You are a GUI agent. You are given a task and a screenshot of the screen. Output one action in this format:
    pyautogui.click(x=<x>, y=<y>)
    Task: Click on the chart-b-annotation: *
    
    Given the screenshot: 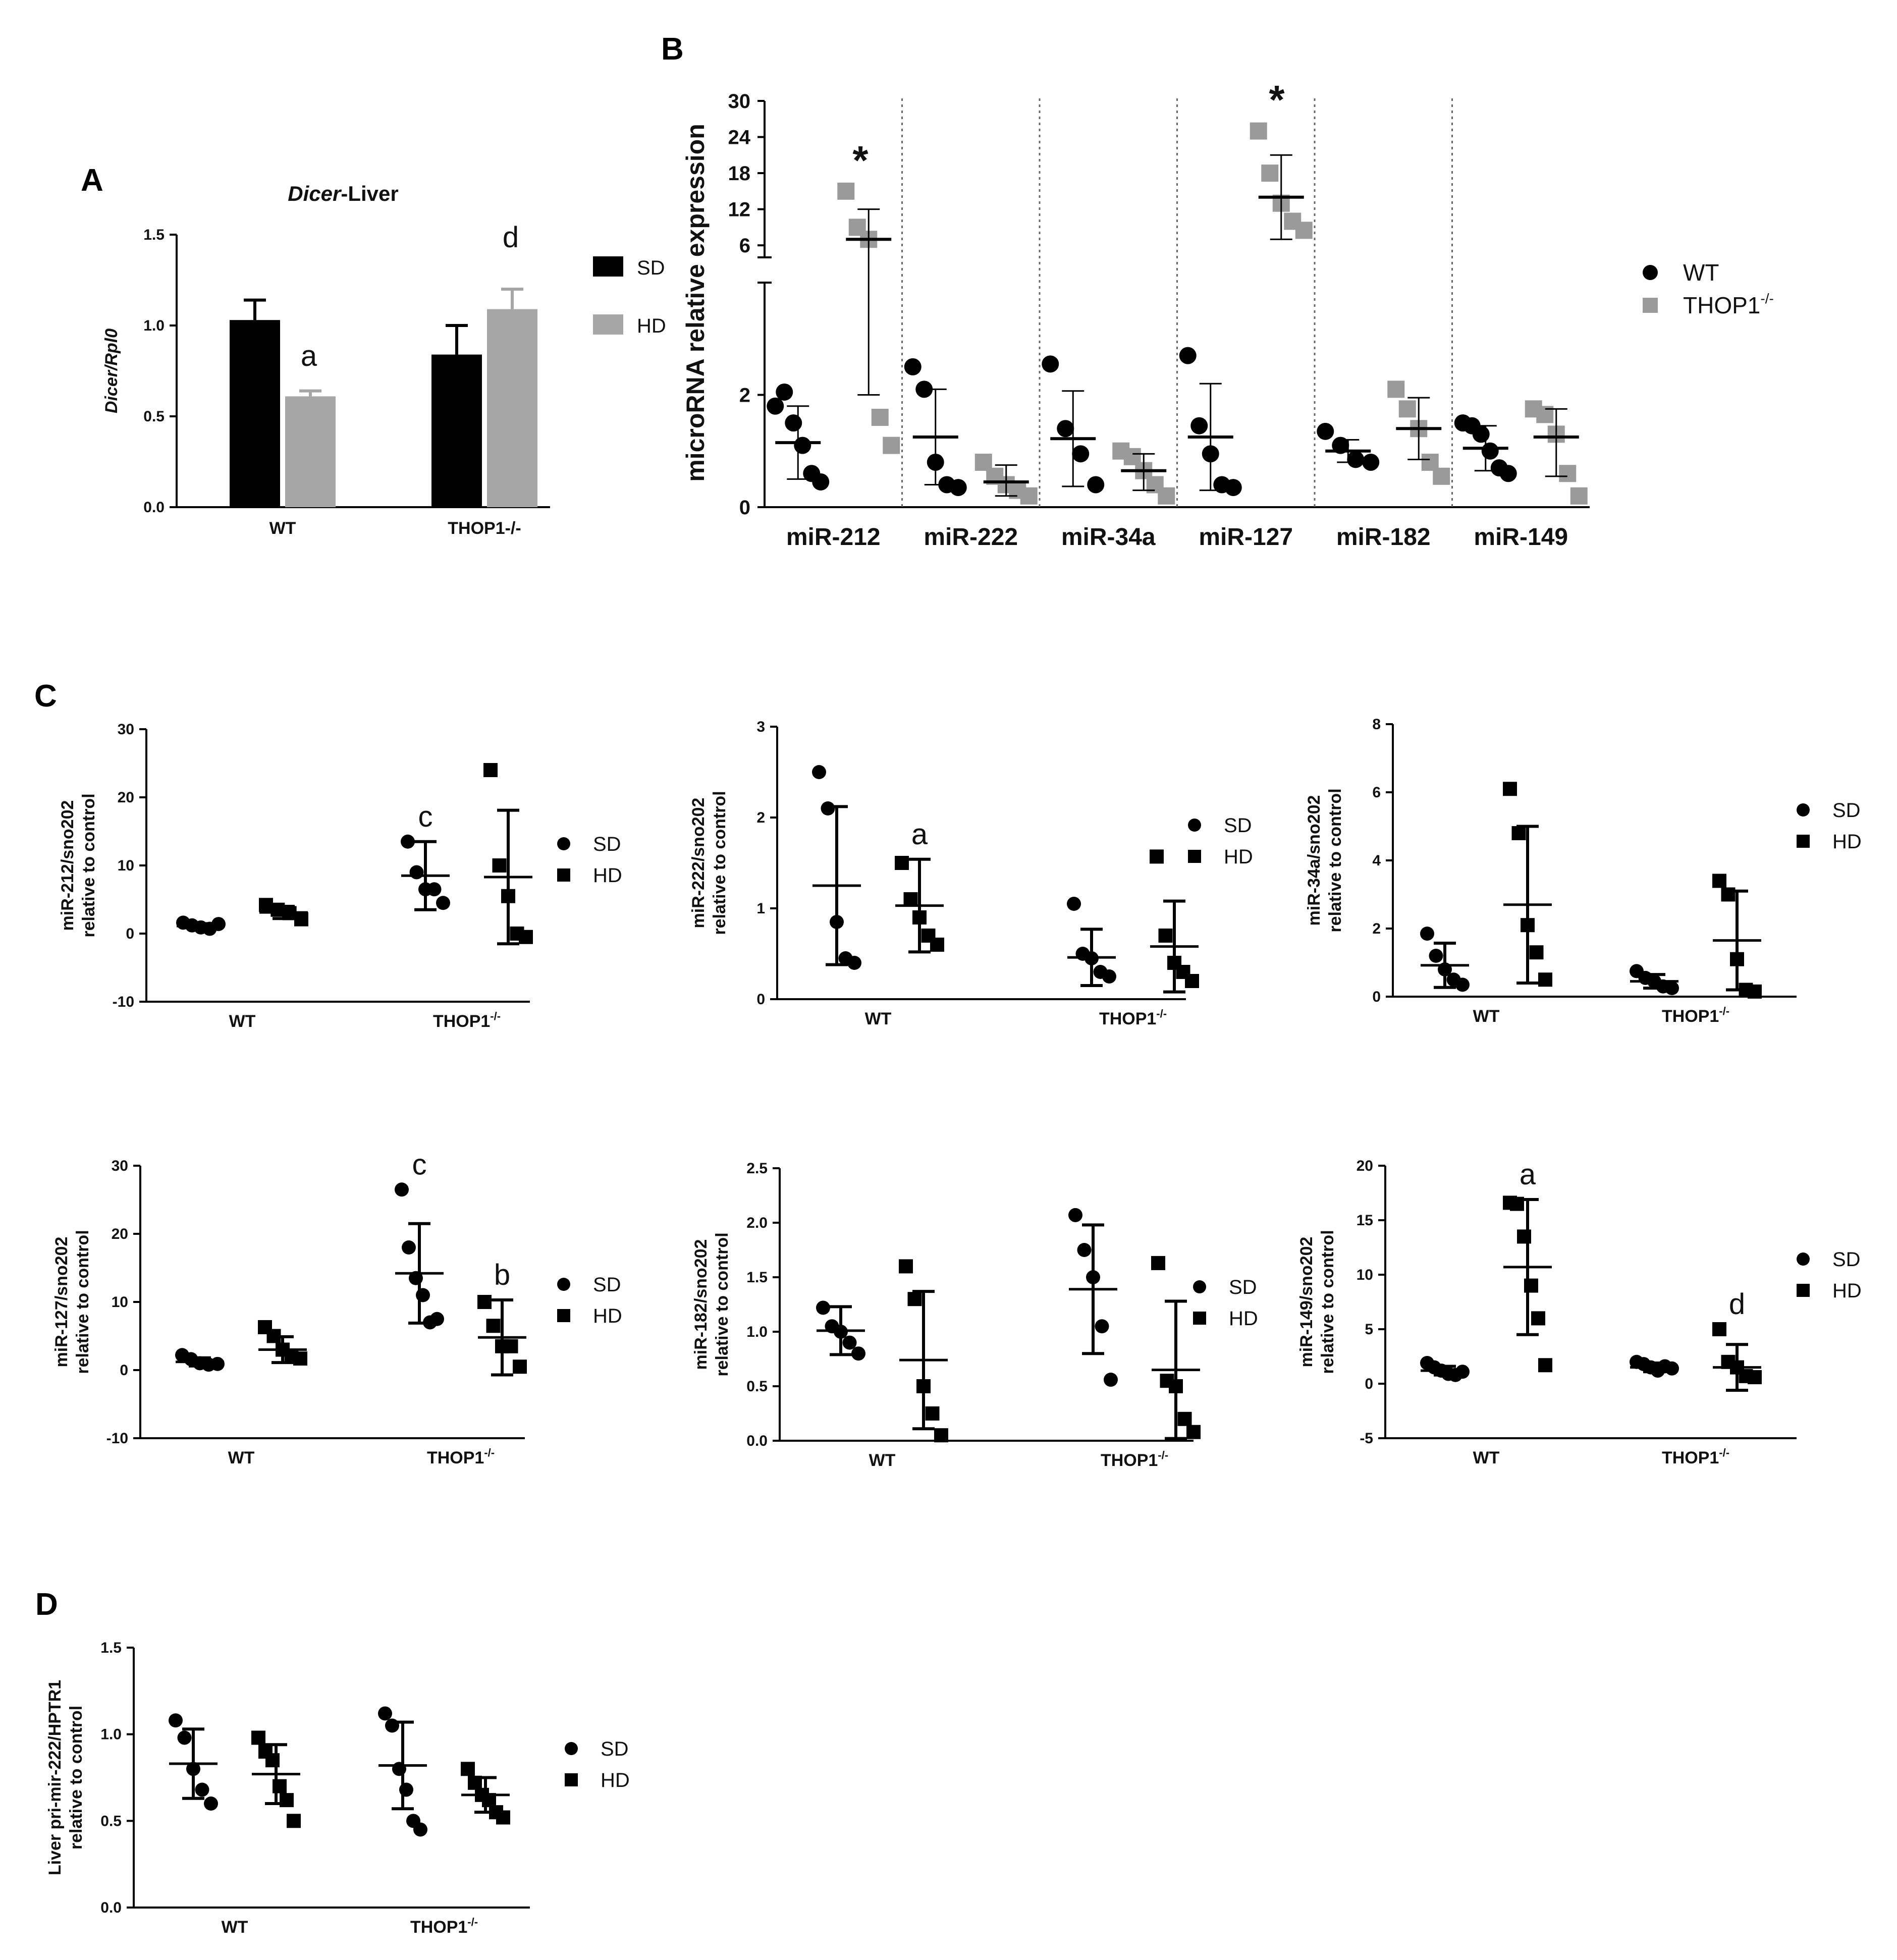 What is the action you would take?
    pyautogui.click(x=1277, y=99)
    